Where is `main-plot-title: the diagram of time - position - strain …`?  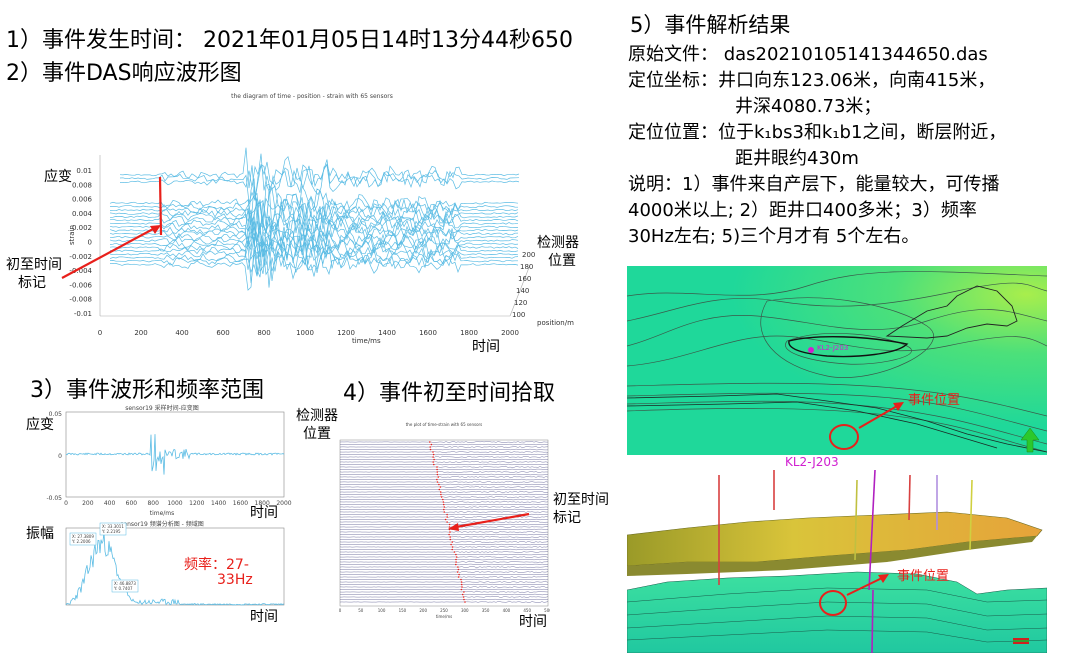
main-plot-title: the diagram of time - position - strain … is located at coordinates (312, 96).